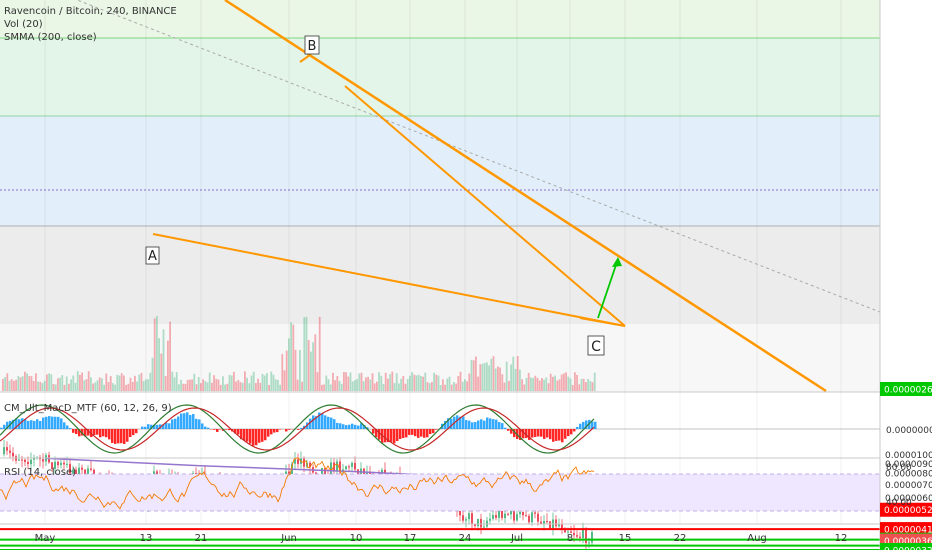 The image size is (932, 550). I want to click on macd-label: CM_Ult_MacD_MTF (60, 12, 26, 9), so click(88, 408).